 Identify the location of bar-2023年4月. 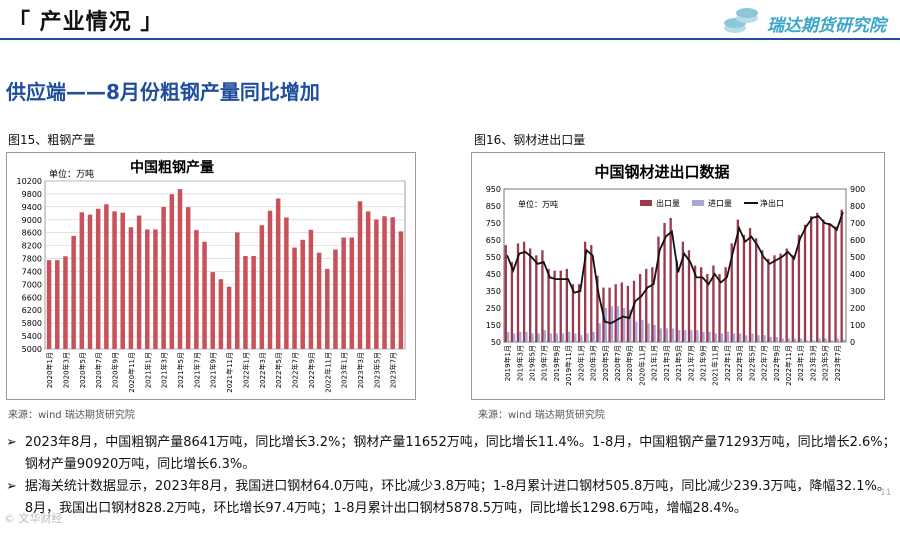
(368, 280).